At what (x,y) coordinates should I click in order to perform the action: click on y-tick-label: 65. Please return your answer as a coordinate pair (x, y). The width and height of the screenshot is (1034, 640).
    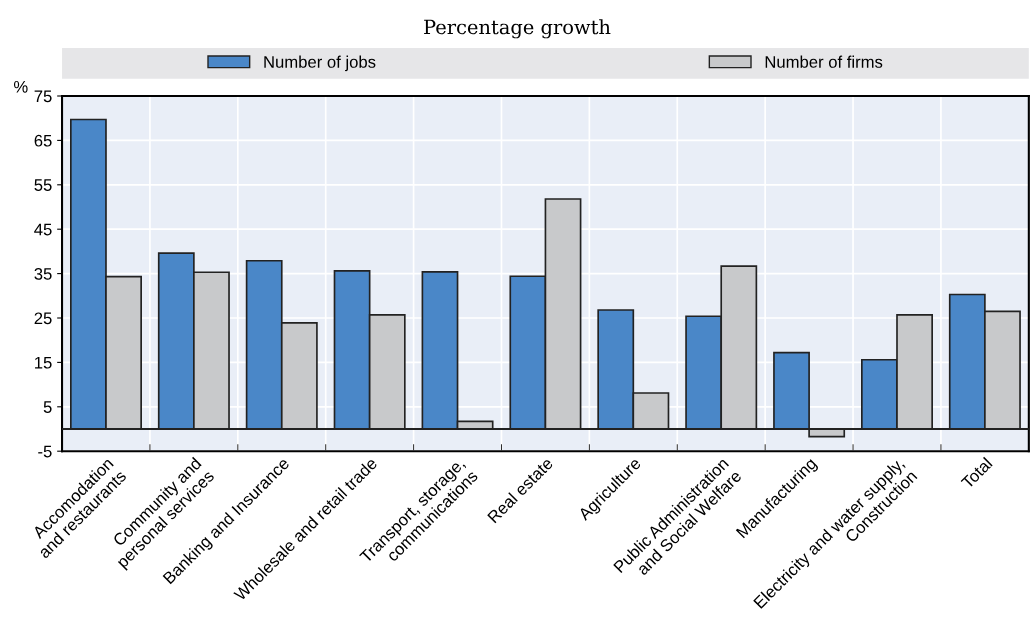
    Looking at the image, I should click on (43, 140).